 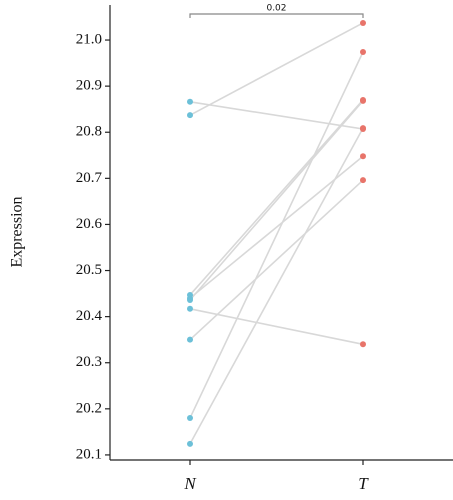 What do you see at coordinates (363, 483) in the screenshot?
I see `x-tick-label: T` at bounding box center [363, 483].